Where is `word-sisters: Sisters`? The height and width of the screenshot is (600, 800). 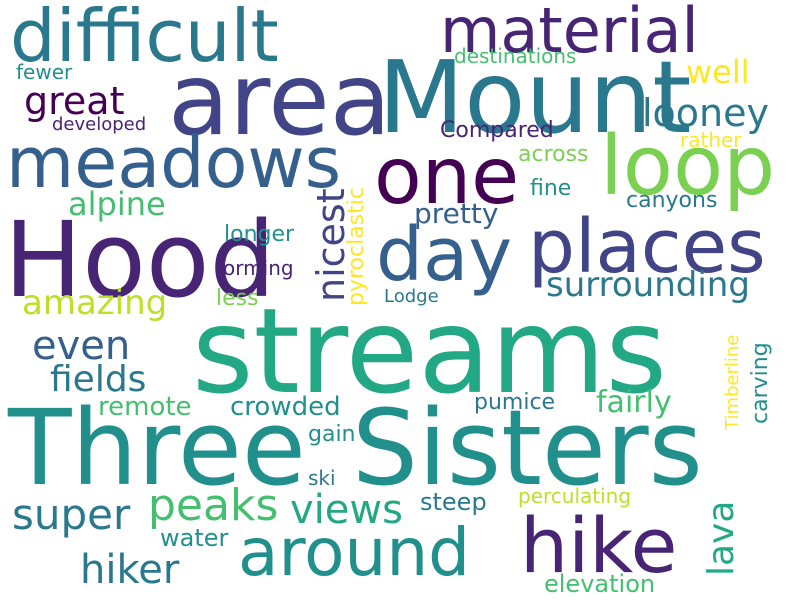 word-sisters: Sisters is located at coordinates (527, 448).